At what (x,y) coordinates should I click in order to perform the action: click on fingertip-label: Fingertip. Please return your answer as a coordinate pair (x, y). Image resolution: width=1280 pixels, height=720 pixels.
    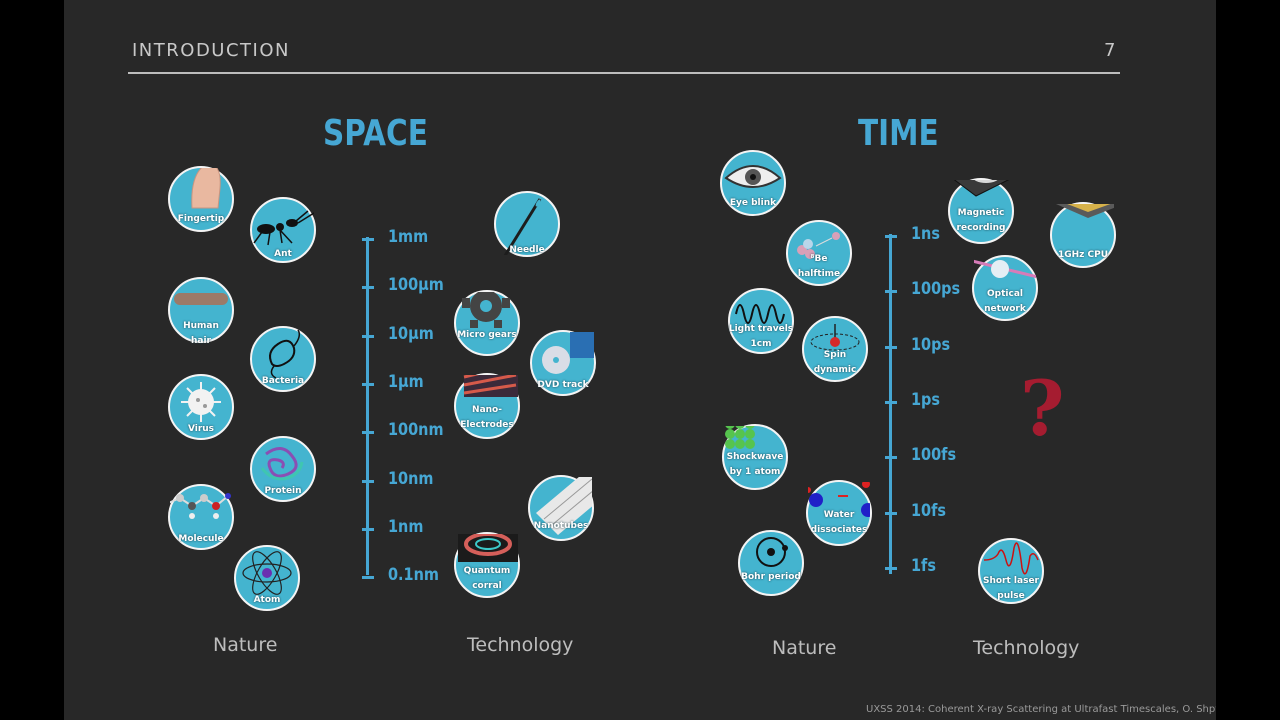
    Looking at the image, I should click on (201, 219).